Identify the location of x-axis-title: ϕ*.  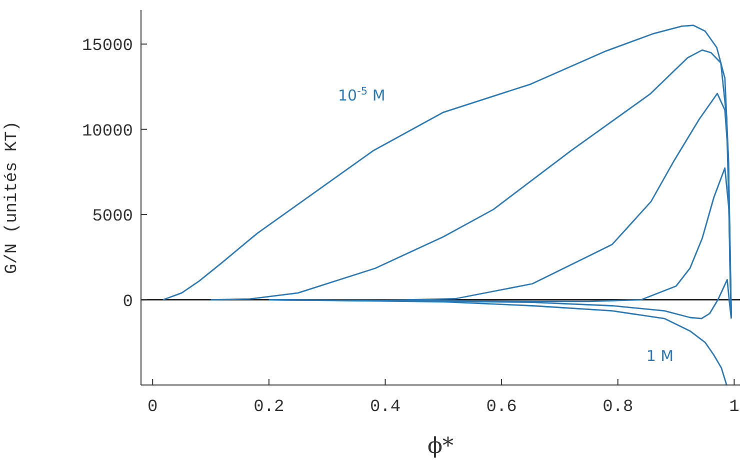
(441, 446).